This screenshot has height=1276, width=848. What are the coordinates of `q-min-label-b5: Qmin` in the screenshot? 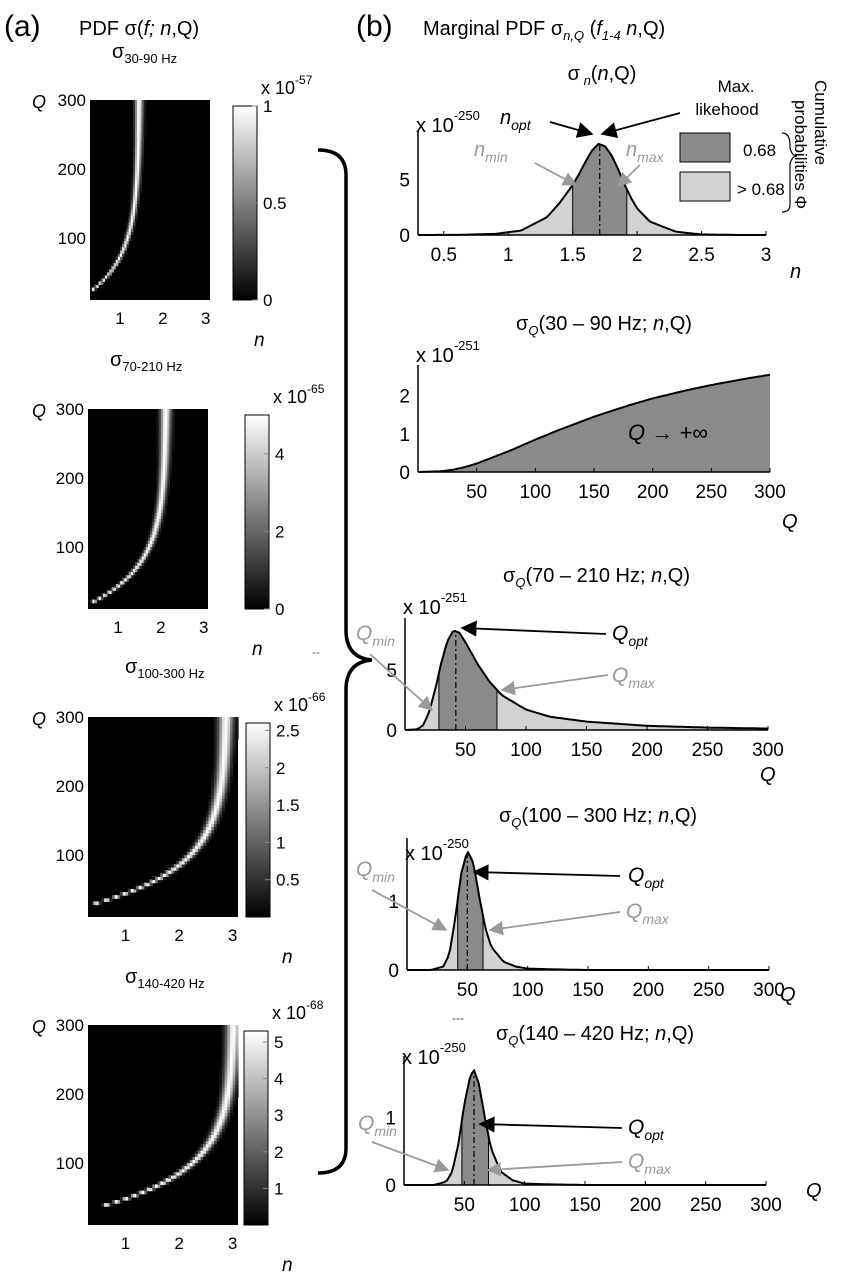 It's located at (377, 1125).